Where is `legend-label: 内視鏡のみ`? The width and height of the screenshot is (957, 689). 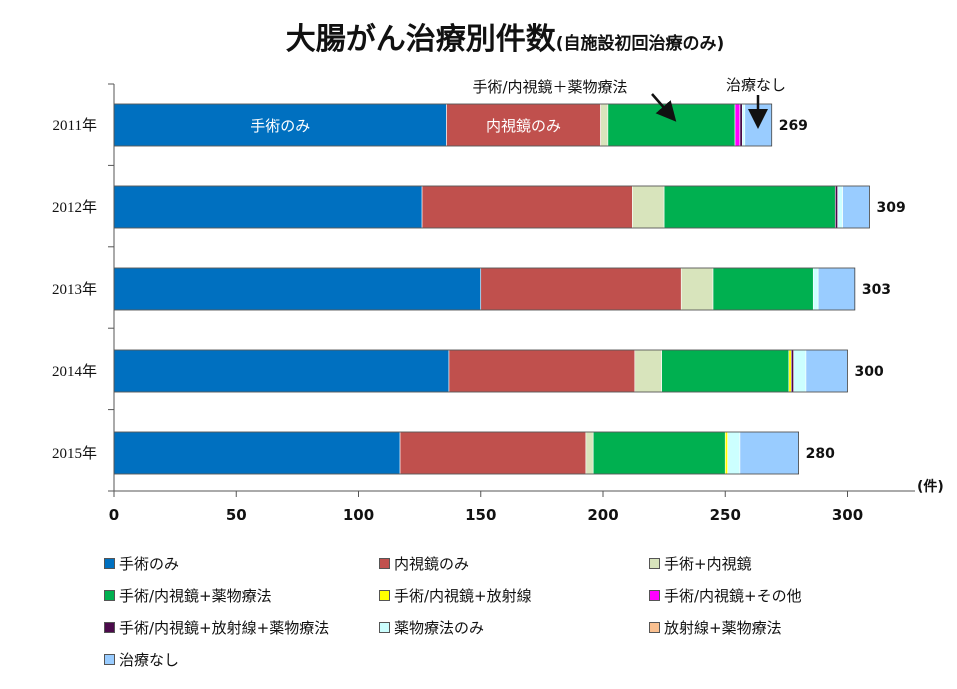
legend-label: 内視鏡のみ is located at coordinates (432, 564).